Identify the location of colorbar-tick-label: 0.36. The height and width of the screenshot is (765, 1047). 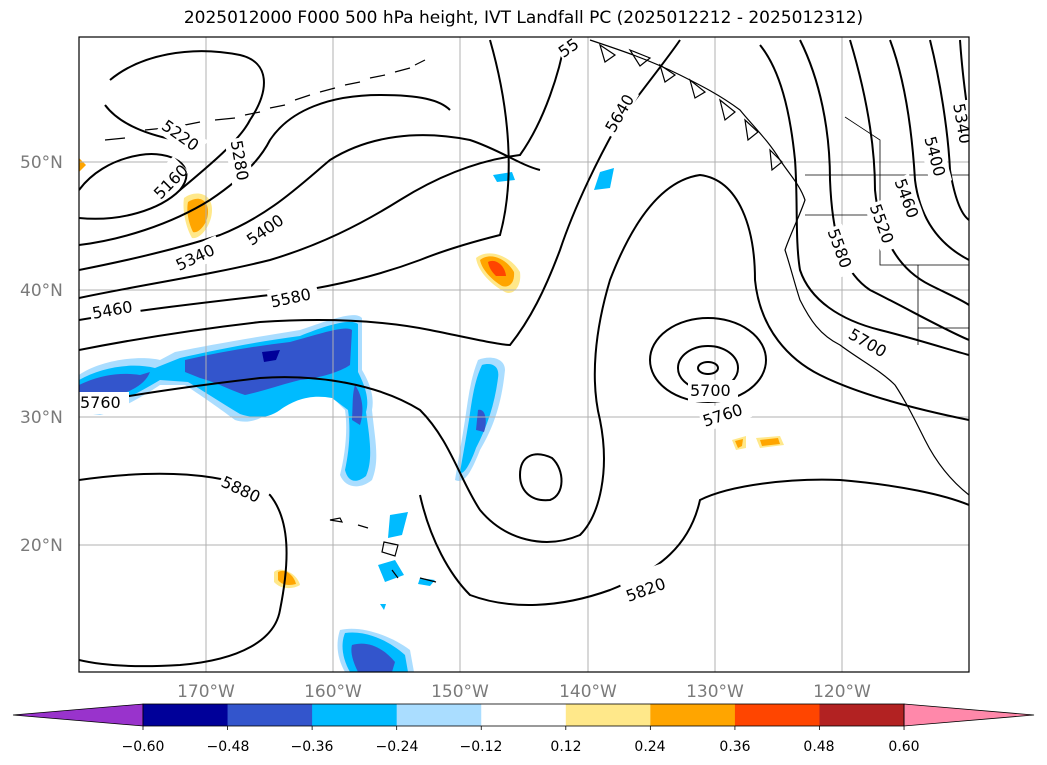
(734, 747).